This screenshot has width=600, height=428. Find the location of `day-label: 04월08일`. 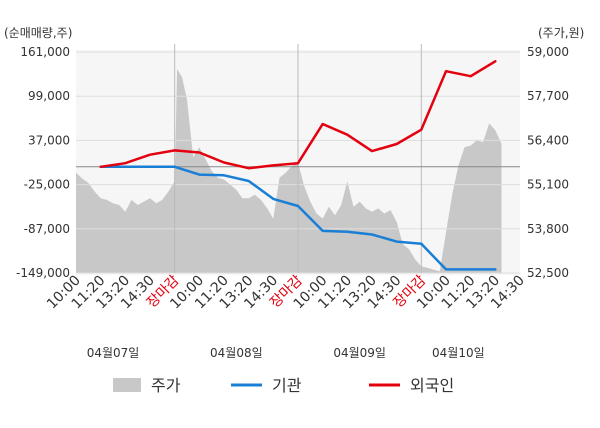

day-label: 04월08일 is located at coordinates (236, 353).